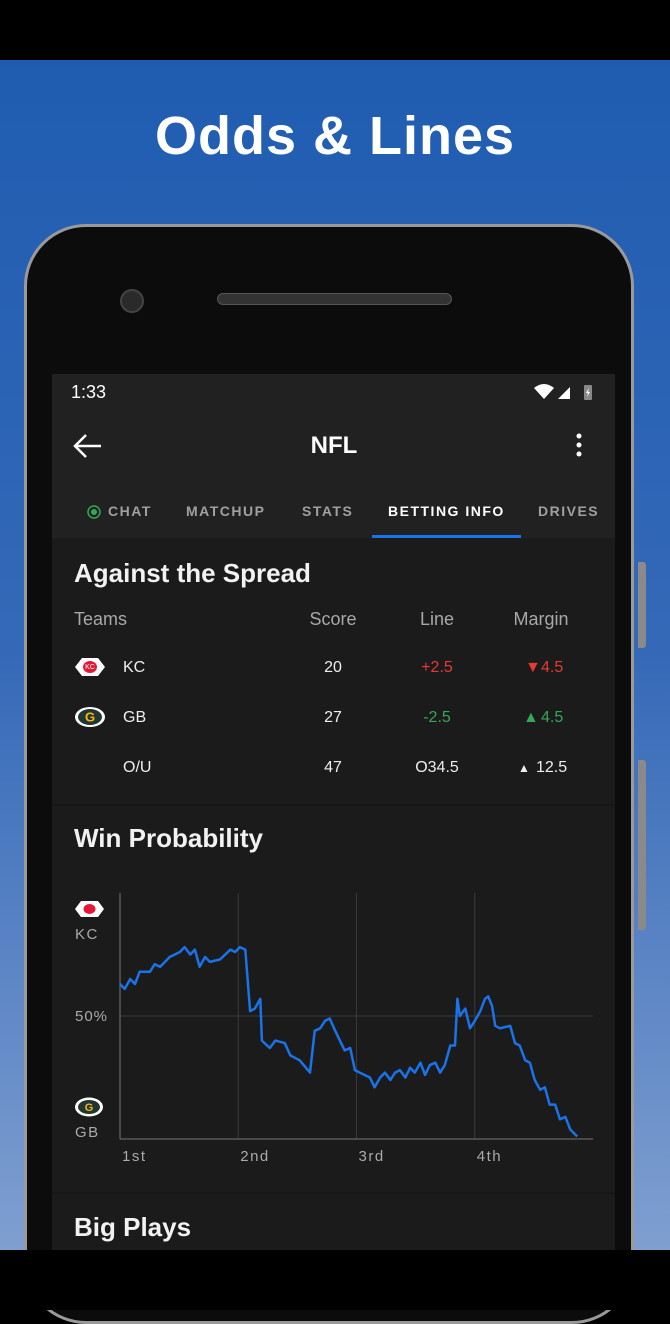  Describe the element at coordinates (333, 667) in the screenshot. I see `score: 20` at that location.